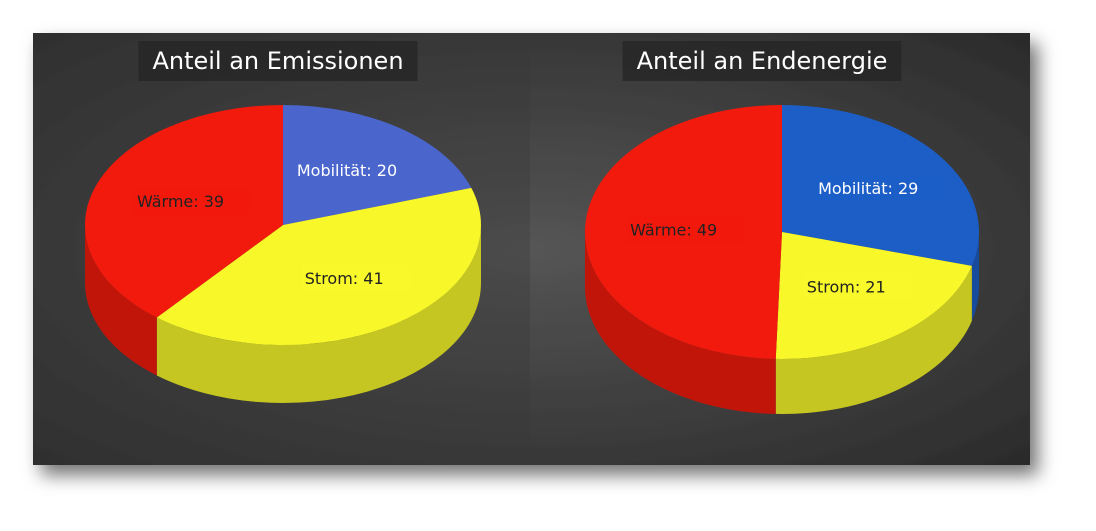 This screenshot has width=1096, height=531. Describe the element at coordinates (180, 201) in the screenshot. I see `data-label: Wärme: 39` at that location.